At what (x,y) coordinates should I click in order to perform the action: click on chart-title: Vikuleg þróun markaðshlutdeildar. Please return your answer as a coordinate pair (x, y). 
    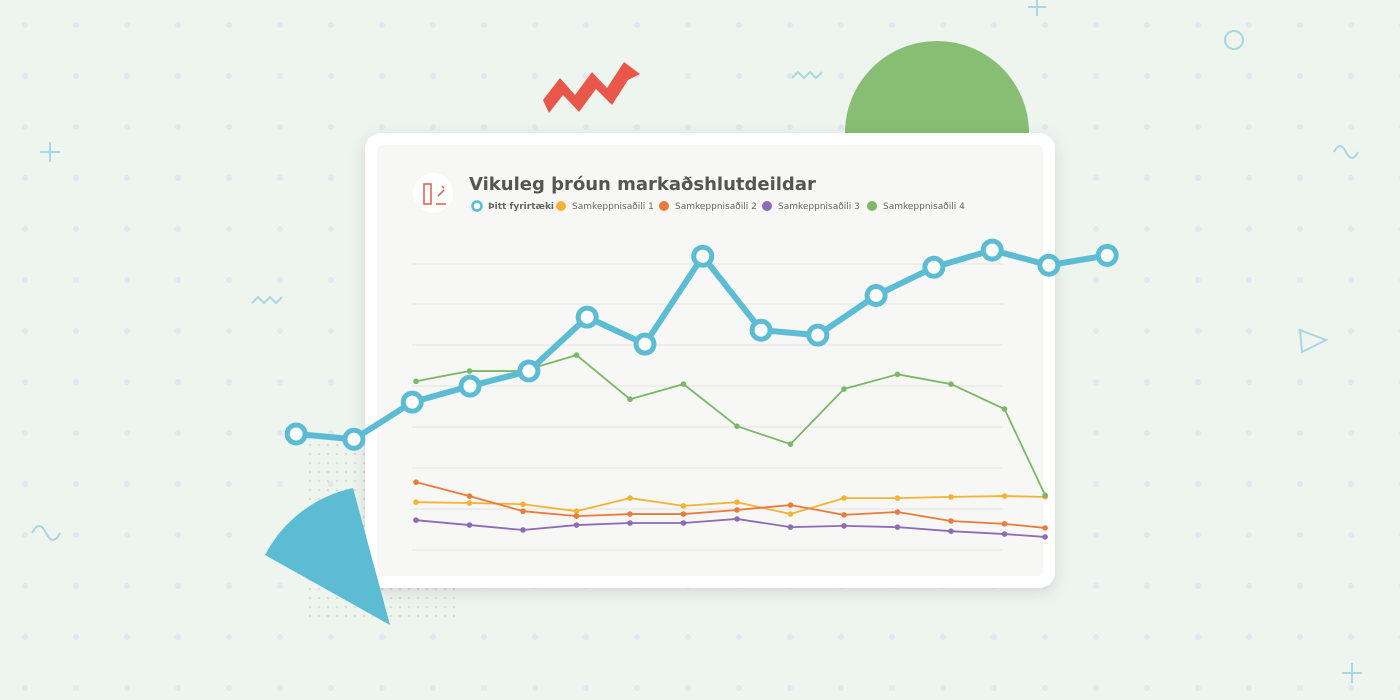
    Looking at the image, I should click on (642, 184).